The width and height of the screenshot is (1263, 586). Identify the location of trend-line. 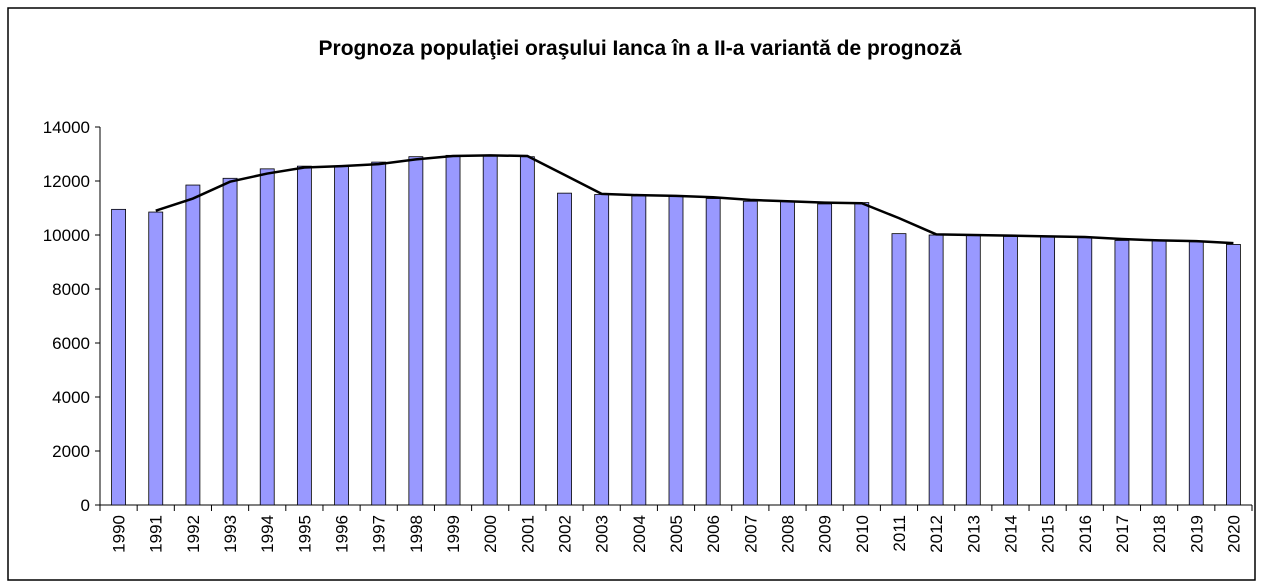
(694, 199).